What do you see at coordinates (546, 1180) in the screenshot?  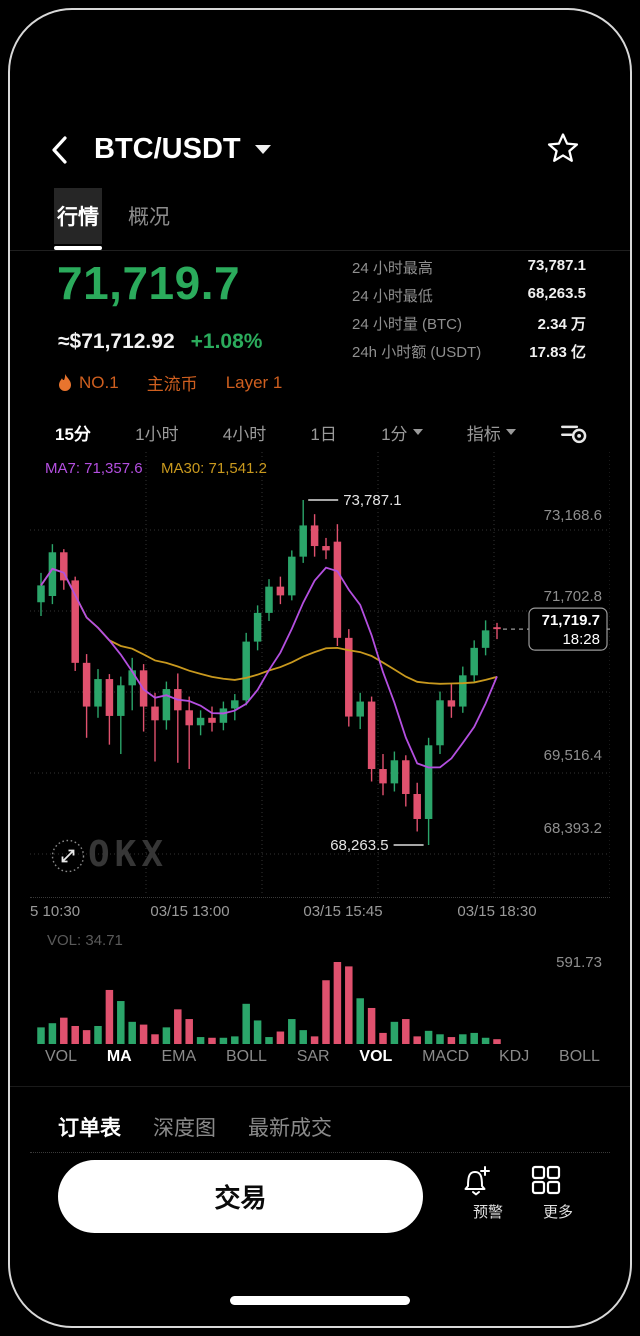 I see `grid-more-icon` at bounding box center [546, 1180].